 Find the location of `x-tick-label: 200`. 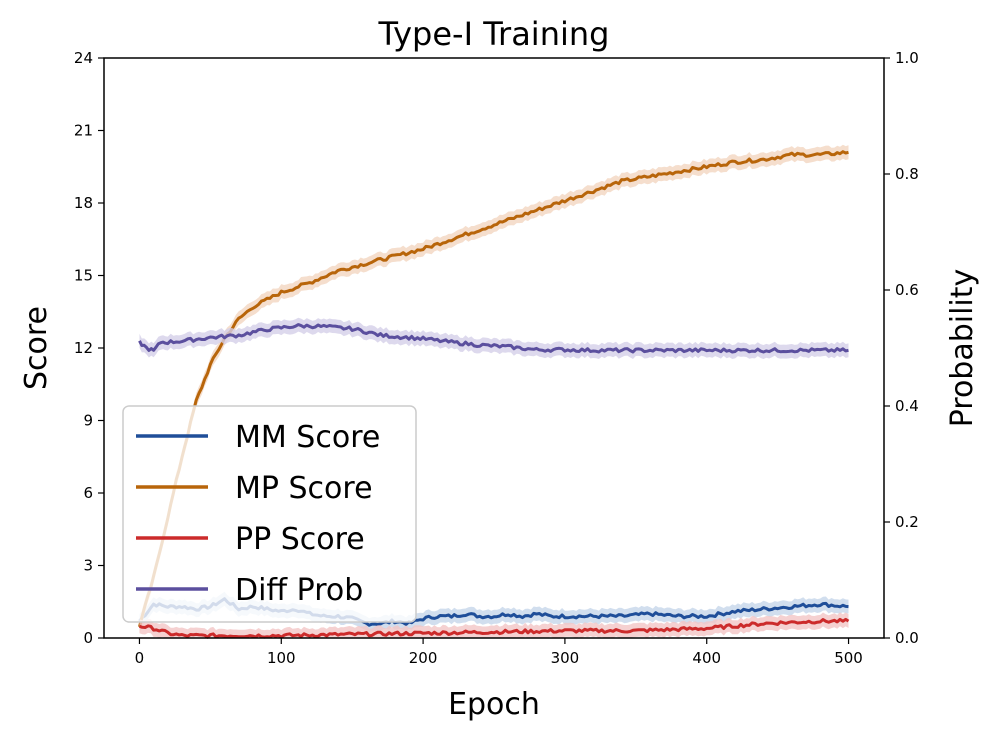

x-tick-label: 200 is located at coordinates (423, 658).